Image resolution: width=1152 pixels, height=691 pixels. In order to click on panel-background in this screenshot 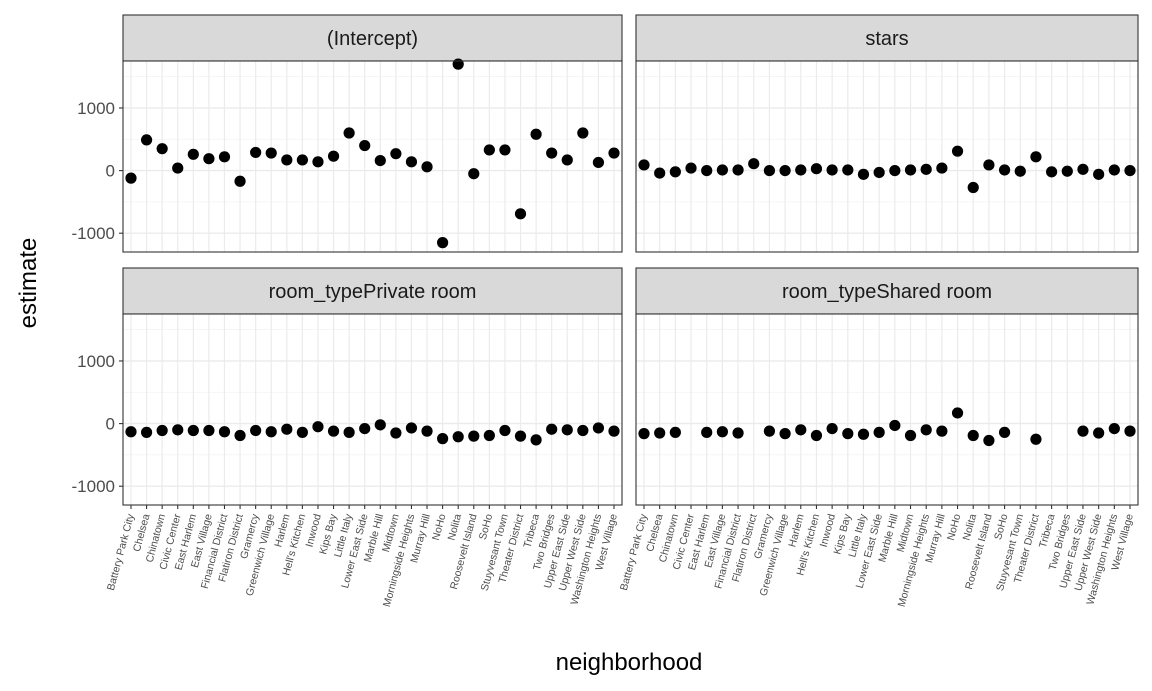, I will do `click(372, 409)`.